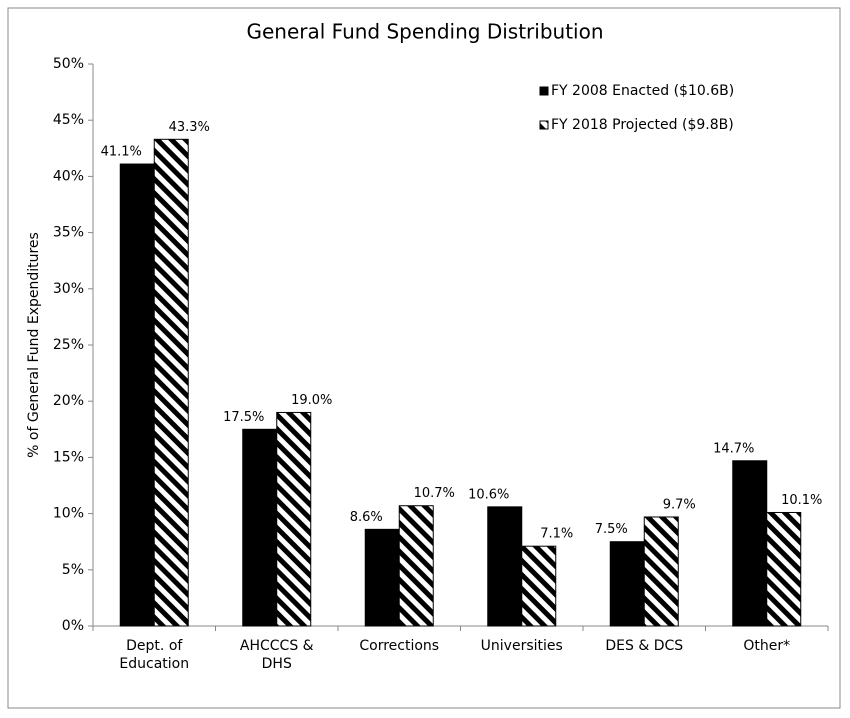 Image resolution: width=850 pixels, height=718 pixels. What do you see at coordinates (366, 517) in the screenshot?
I see `value-label vl: 8.6%` at bounding box center [366, 517].